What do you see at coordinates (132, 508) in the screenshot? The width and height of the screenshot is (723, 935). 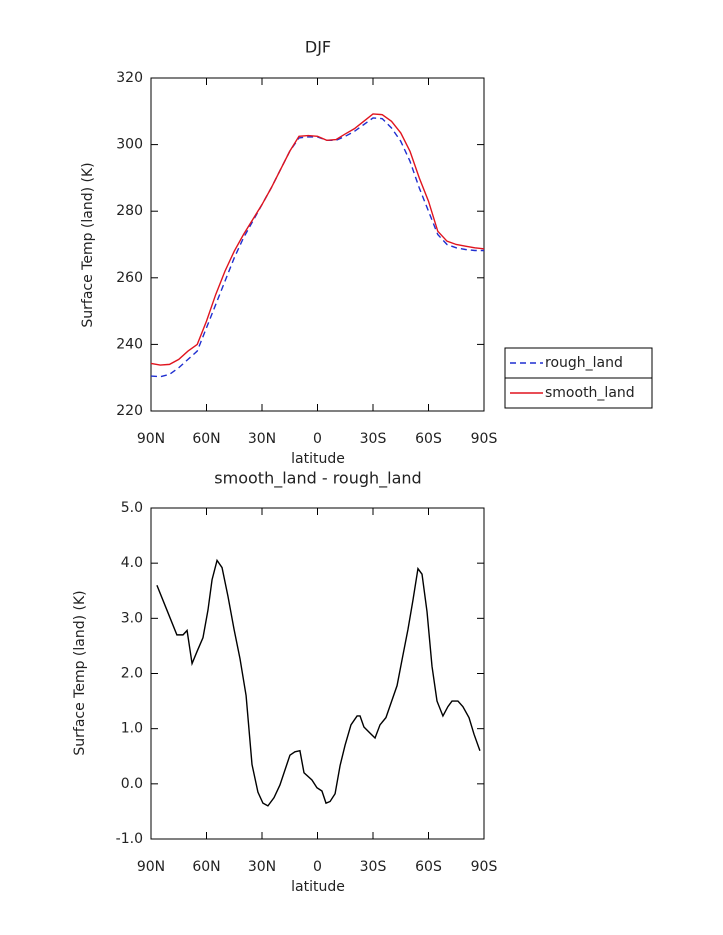 I see `y-tick-label: 5.0` at bounding box center [132, 508].